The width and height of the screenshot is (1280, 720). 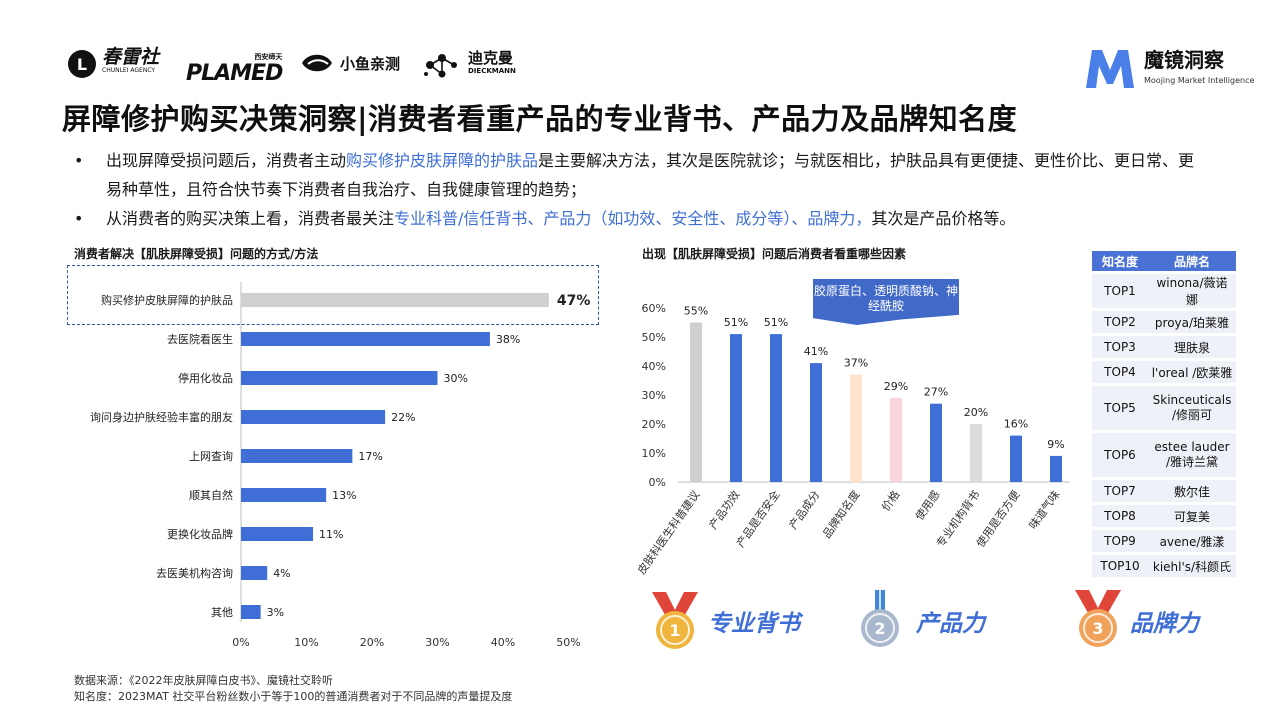 What do you see at coordinates (350, 63) in the screenshot?
I see `xiaoyu-logo: 小鱼亲测` at bounding box center [350, 63].